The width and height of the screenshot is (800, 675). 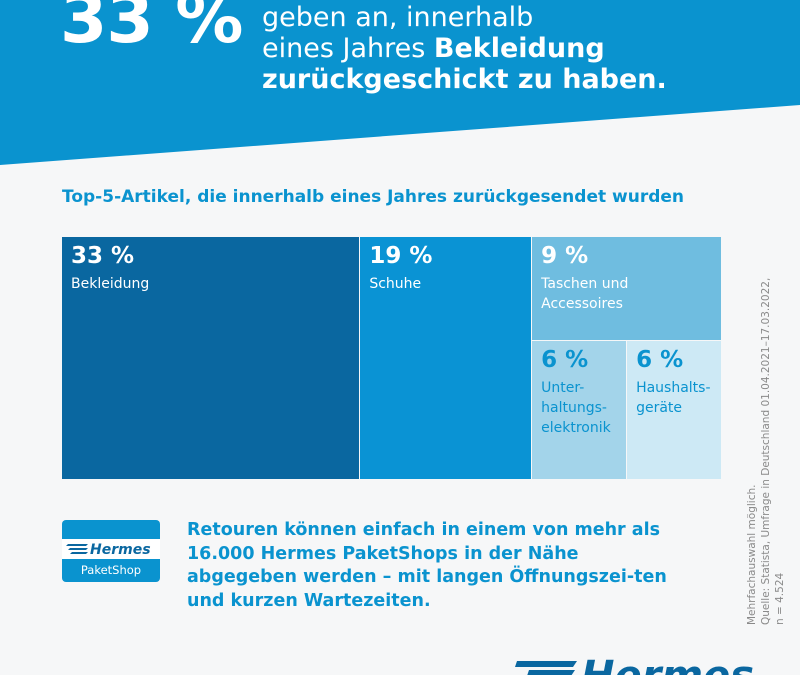 I want to click on treemap-tile-2: 19 % Schuhe, so click(x=446, y=358).